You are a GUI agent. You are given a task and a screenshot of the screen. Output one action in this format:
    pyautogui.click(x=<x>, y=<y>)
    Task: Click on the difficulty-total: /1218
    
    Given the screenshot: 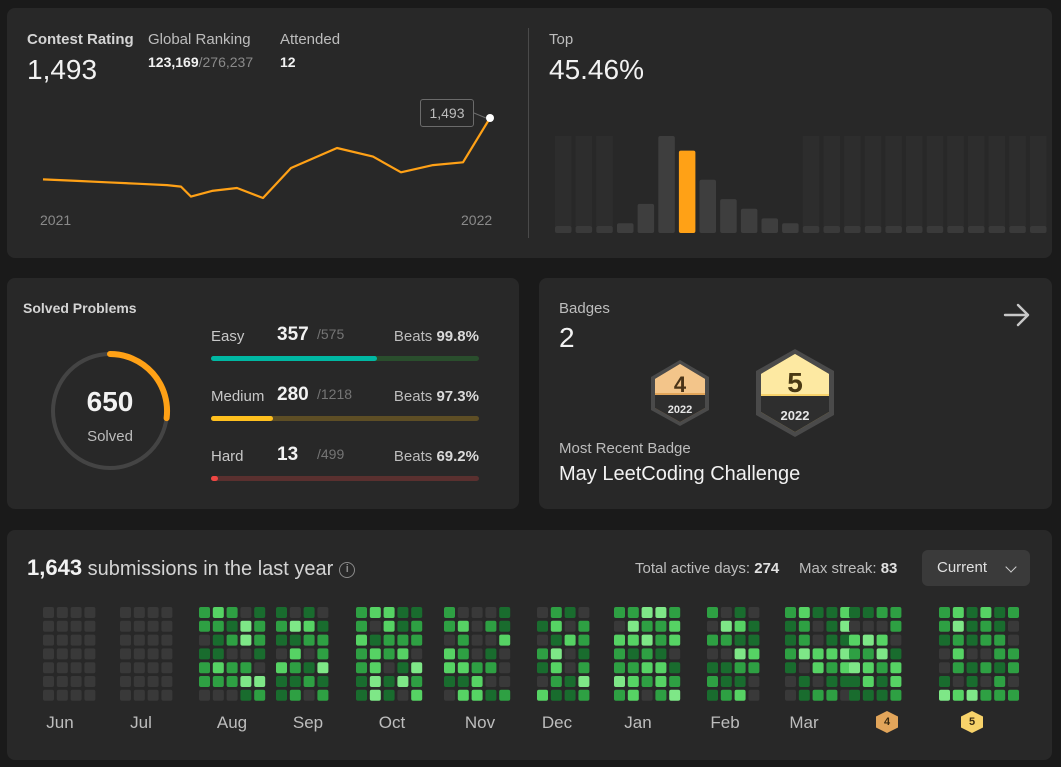 What is the action you would take?
    pyautogui.click(x=335, y=394)
    